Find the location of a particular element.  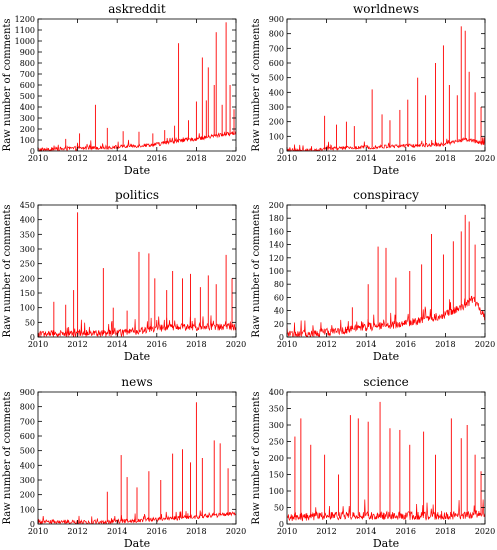

y-tick-label: 40 is located at coordinates (279, 311).